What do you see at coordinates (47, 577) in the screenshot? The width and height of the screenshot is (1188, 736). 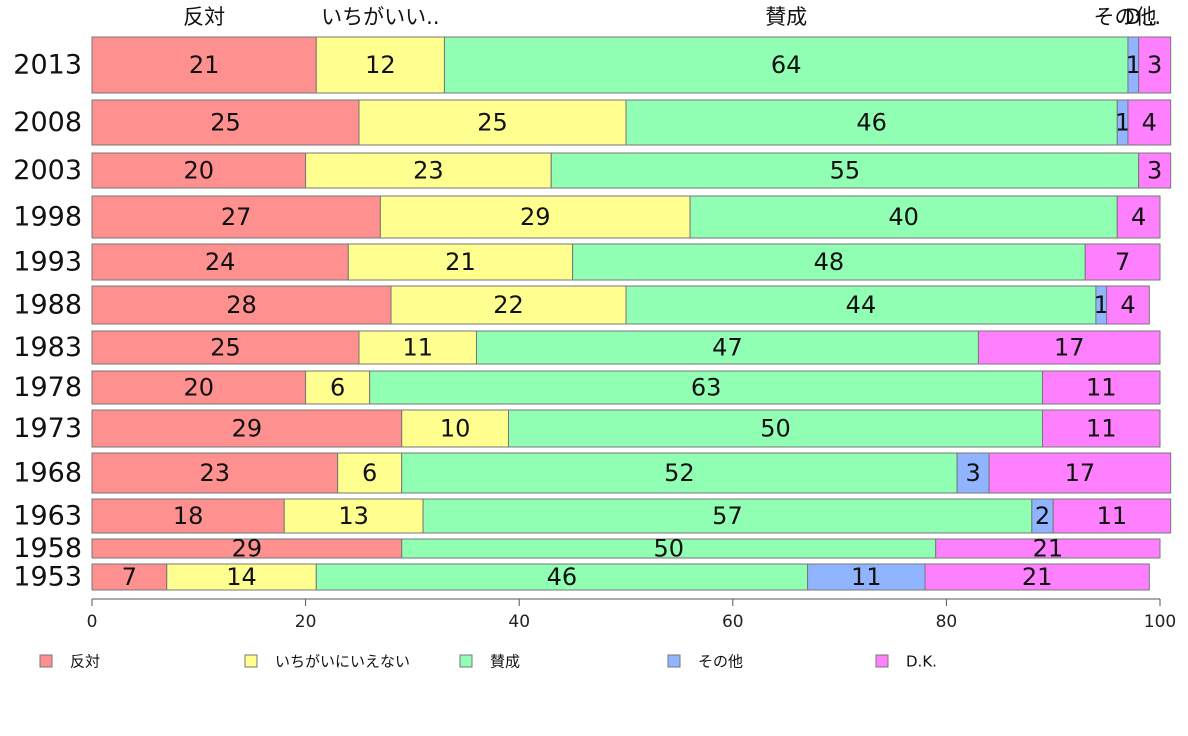 I see `row-label: 1953` at bounding box center [47, 577].